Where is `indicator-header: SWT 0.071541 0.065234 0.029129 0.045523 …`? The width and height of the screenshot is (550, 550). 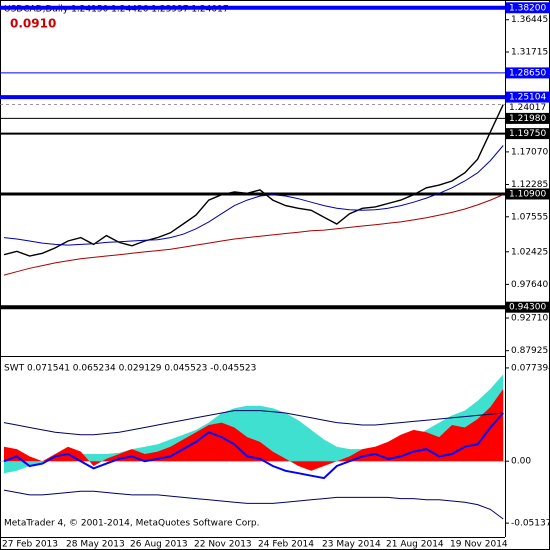 indicator-header: SWT 0.071541 0.065234 0.029129 0.045523 … is located at coordinates (130, 369).